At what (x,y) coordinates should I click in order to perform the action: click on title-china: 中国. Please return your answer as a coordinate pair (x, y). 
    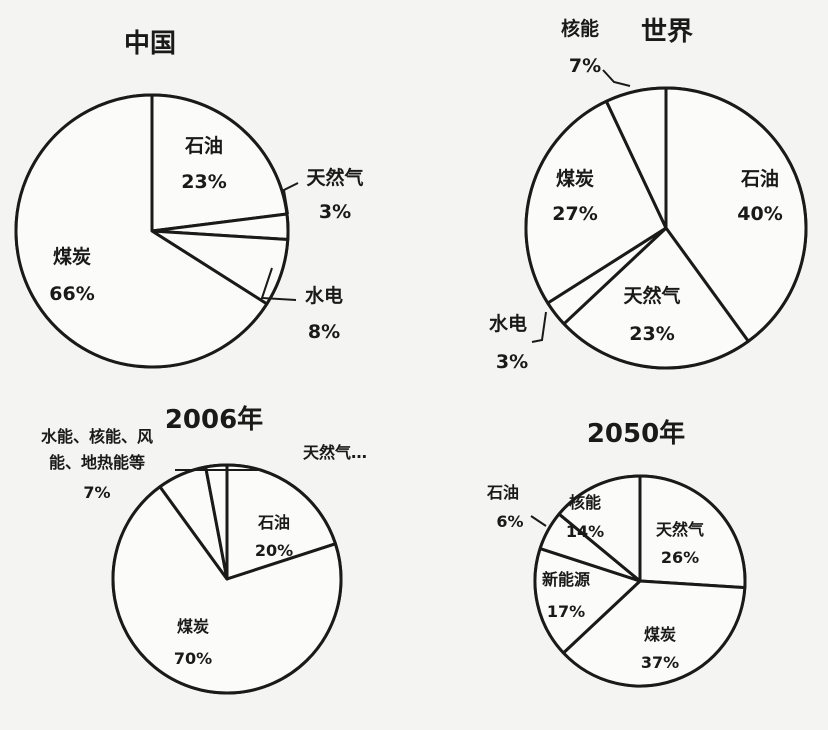
    Looking at the image, I should click on (150, 44).